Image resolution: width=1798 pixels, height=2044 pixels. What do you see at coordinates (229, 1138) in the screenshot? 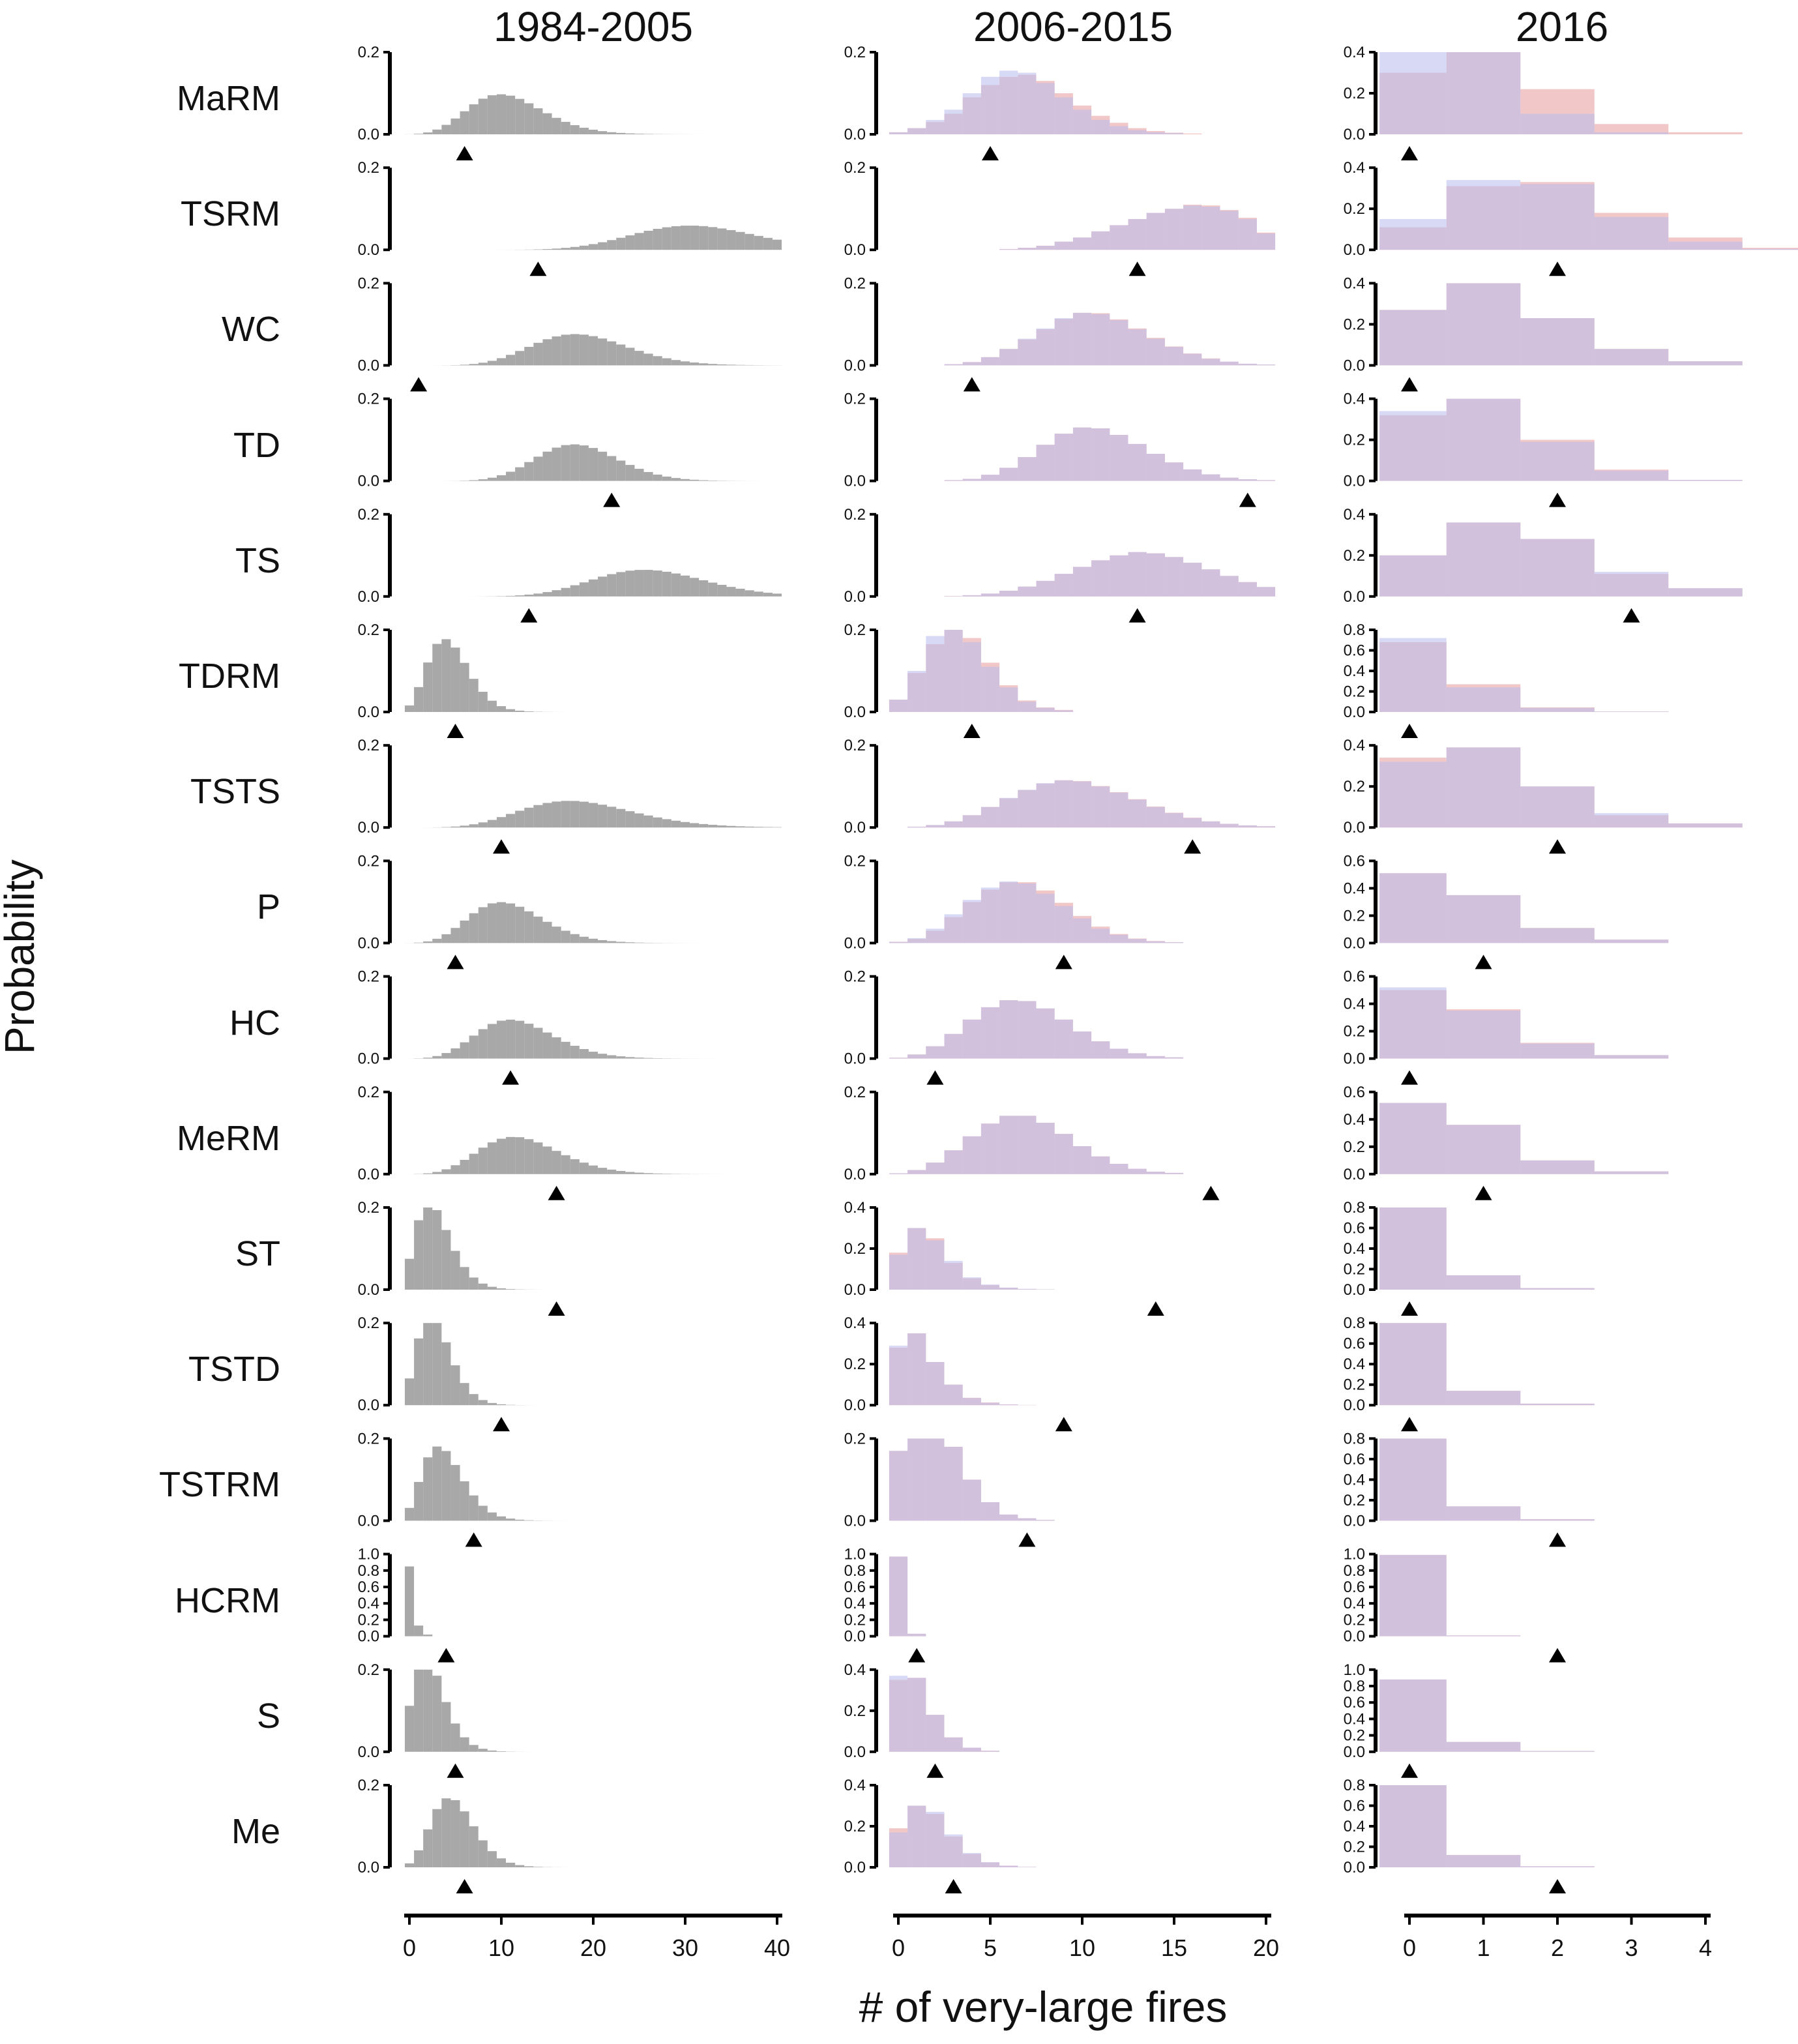
I see `row-label-merm: MeRM` at bounding box center [229, 1138].